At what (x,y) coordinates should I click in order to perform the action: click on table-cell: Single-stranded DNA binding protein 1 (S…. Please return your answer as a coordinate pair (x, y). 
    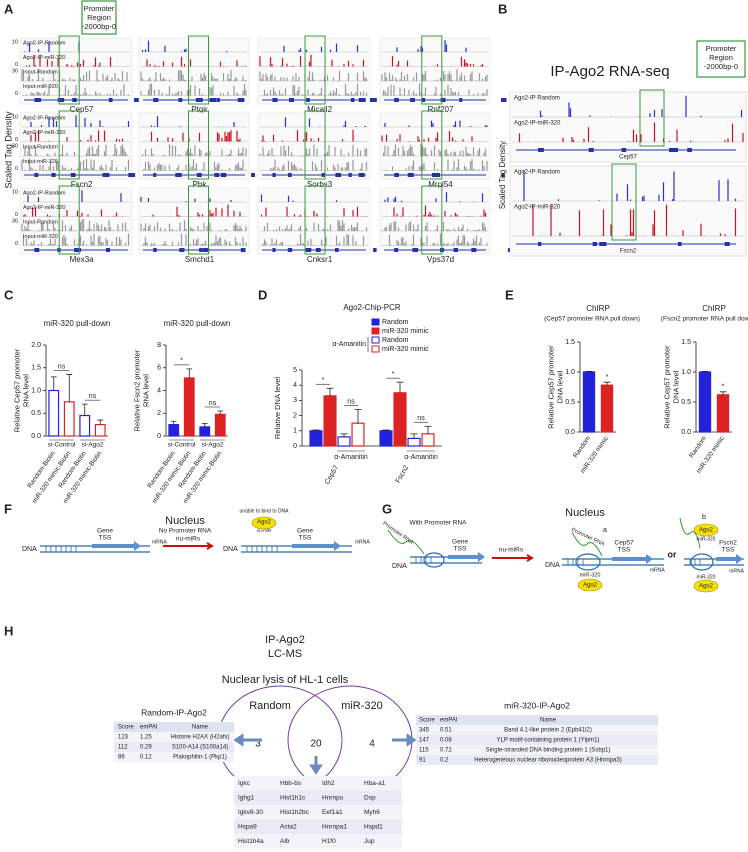
    Looking at the image, I should click on (548, 751).